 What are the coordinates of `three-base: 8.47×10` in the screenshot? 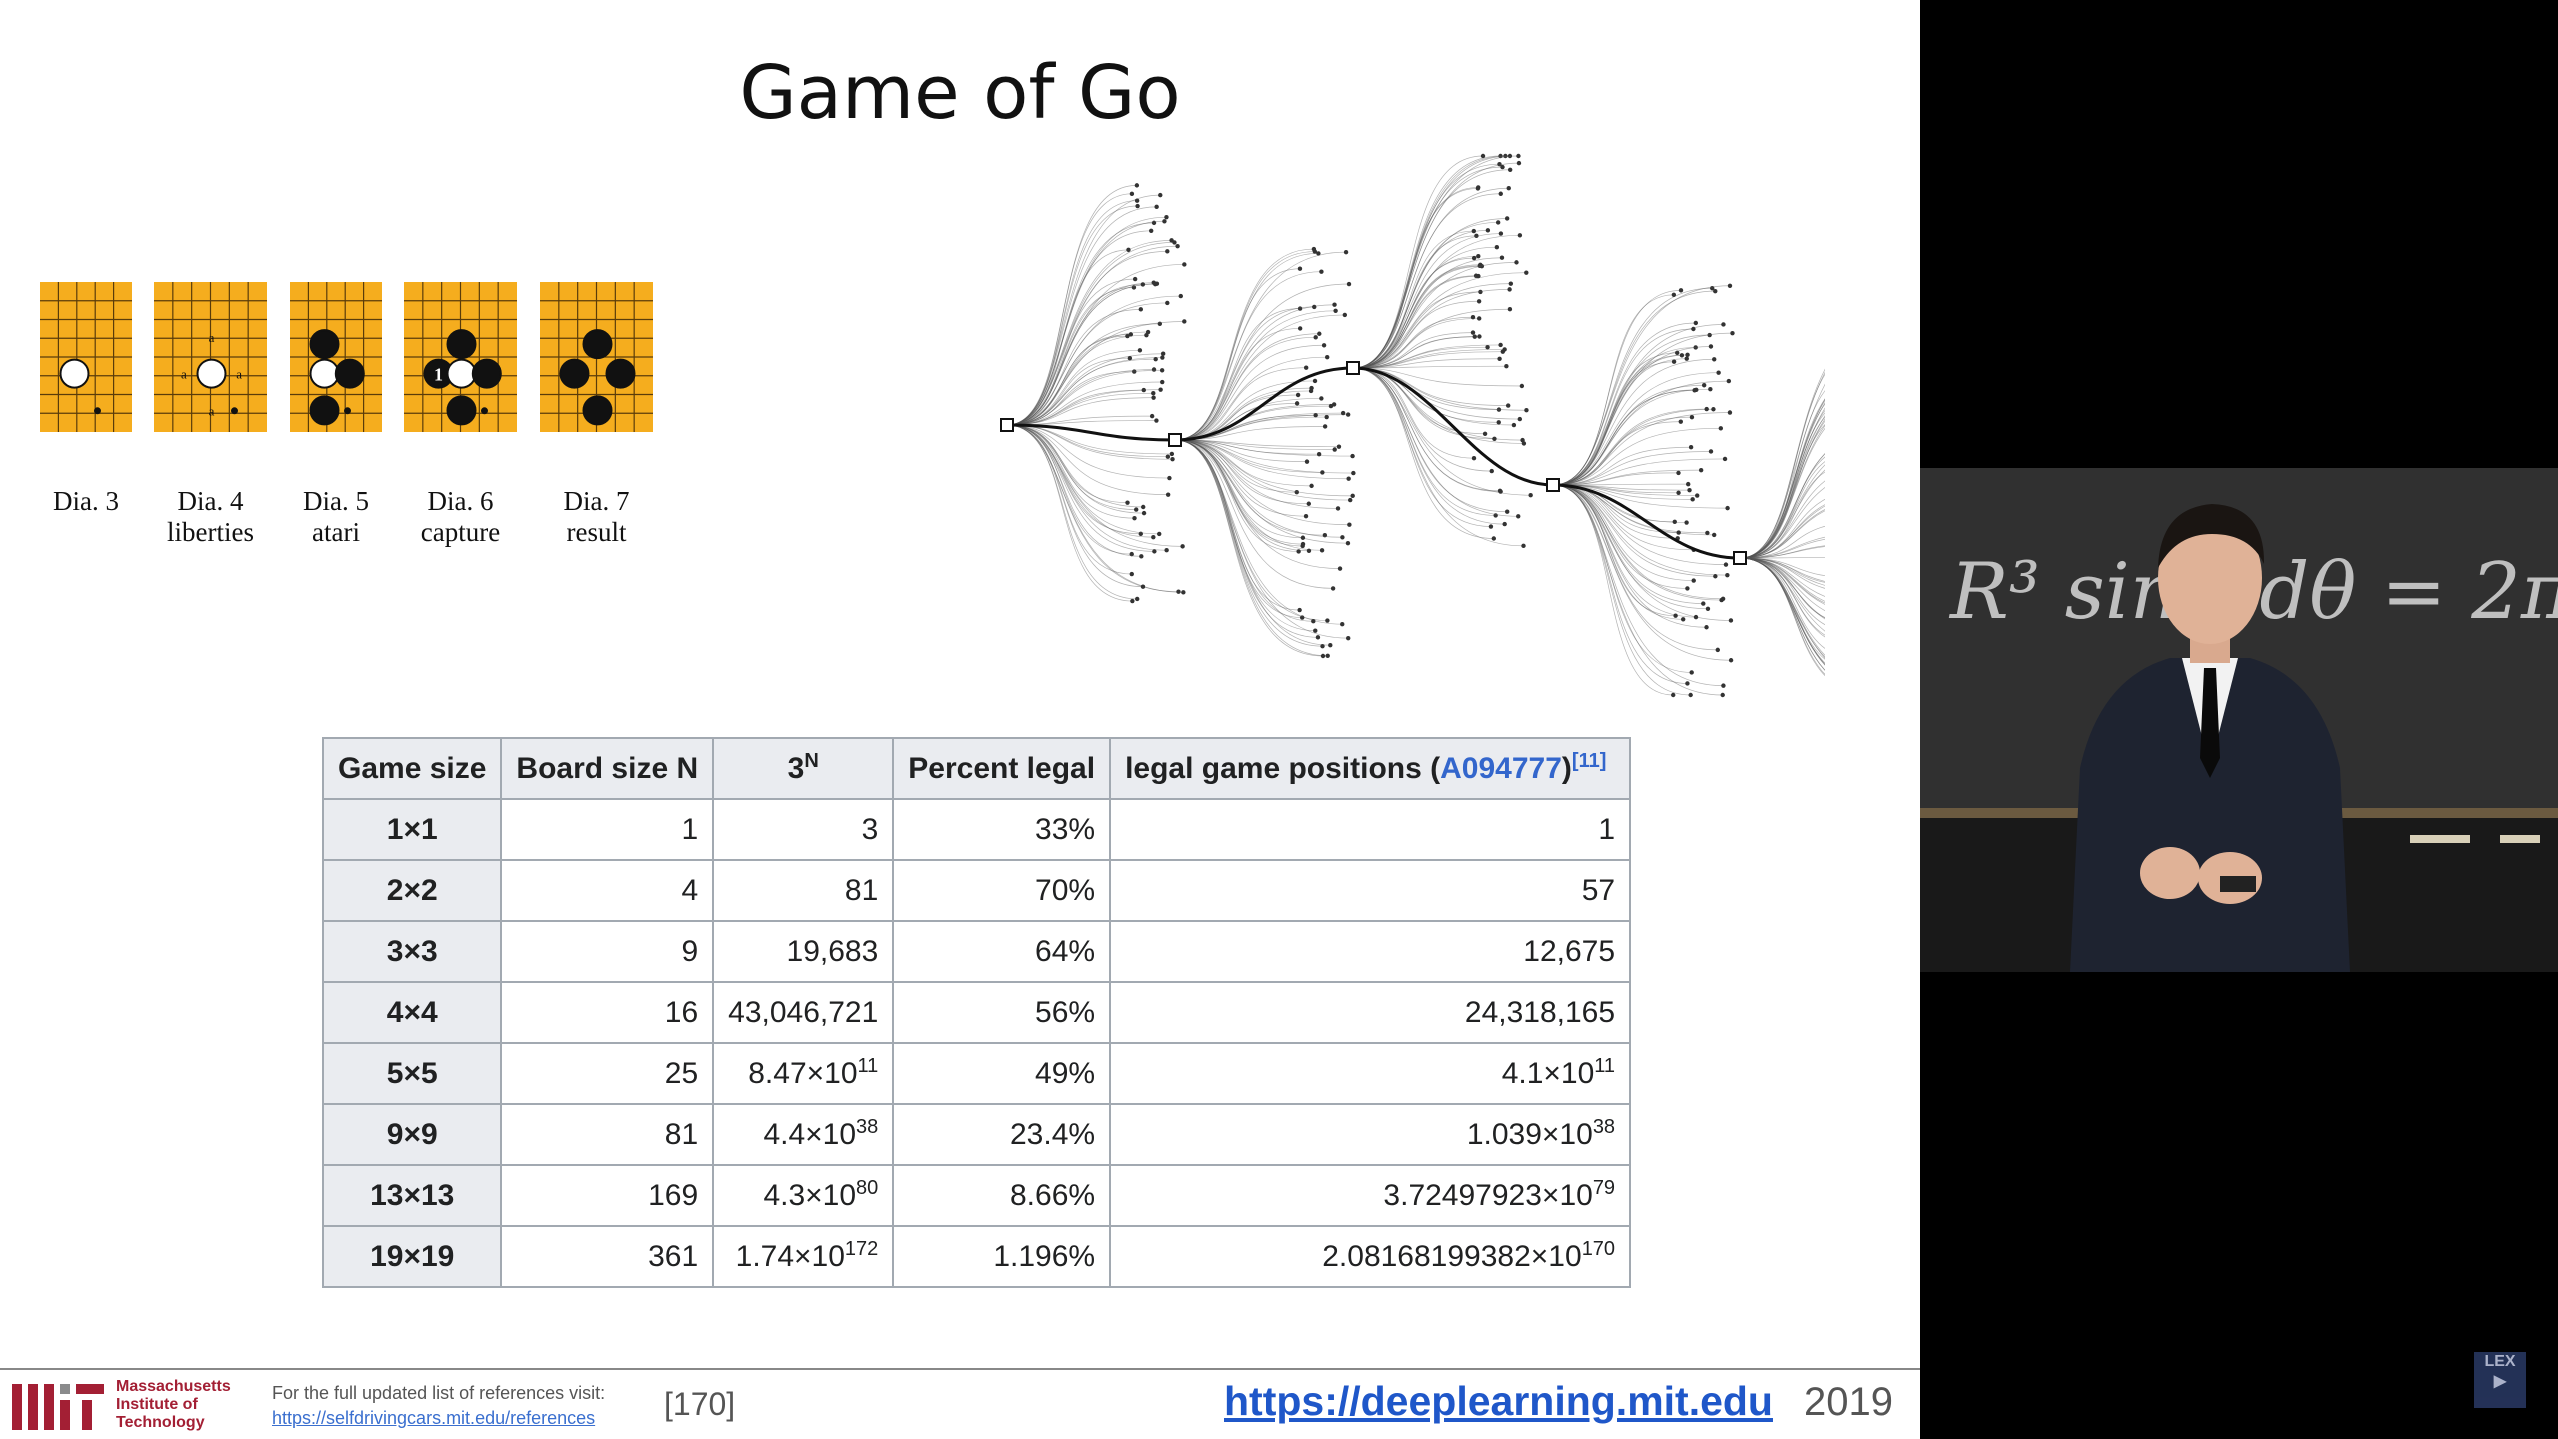 It's located at (803, 1073).